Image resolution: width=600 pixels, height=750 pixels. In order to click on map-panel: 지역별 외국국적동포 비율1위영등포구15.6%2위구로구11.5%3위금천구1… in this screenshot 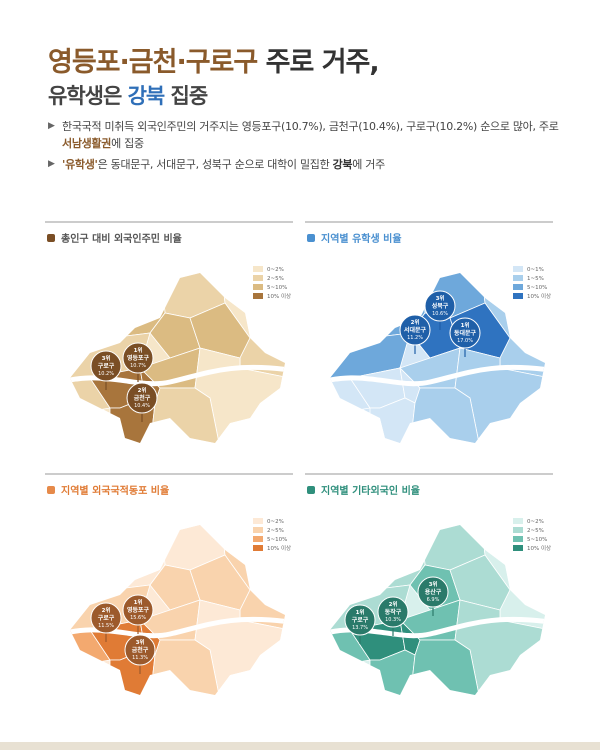, I will do `click(169, 584)`.